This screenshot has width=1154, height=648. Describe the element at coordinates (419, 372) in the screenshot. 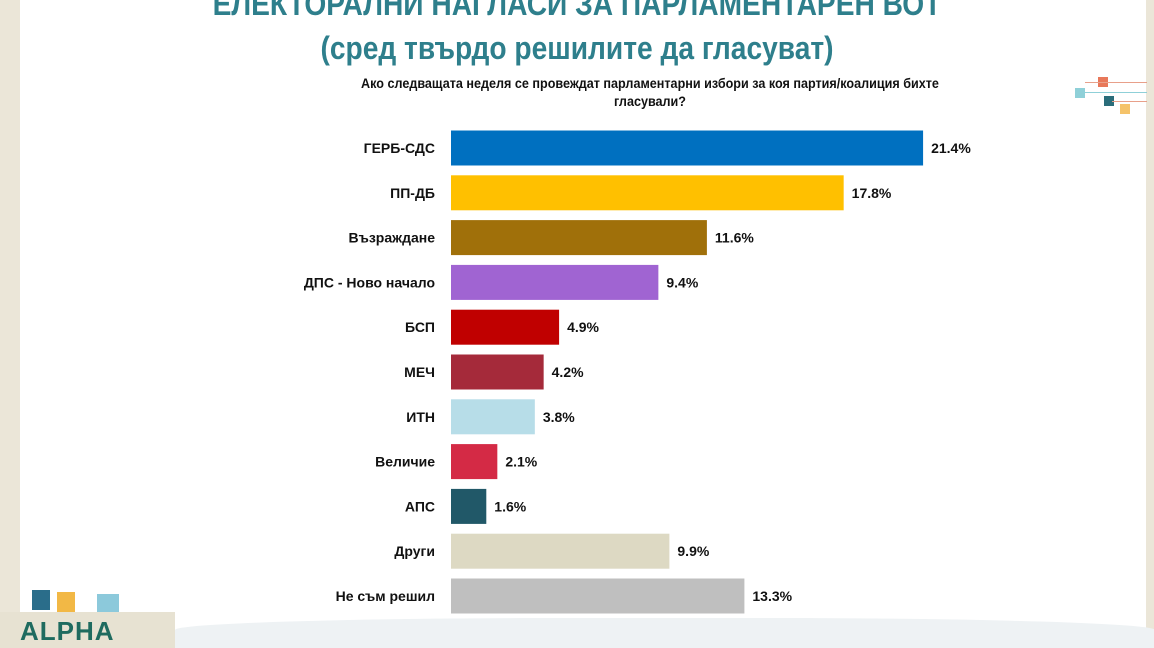

I see `category-label: МЕЧ` at that location.